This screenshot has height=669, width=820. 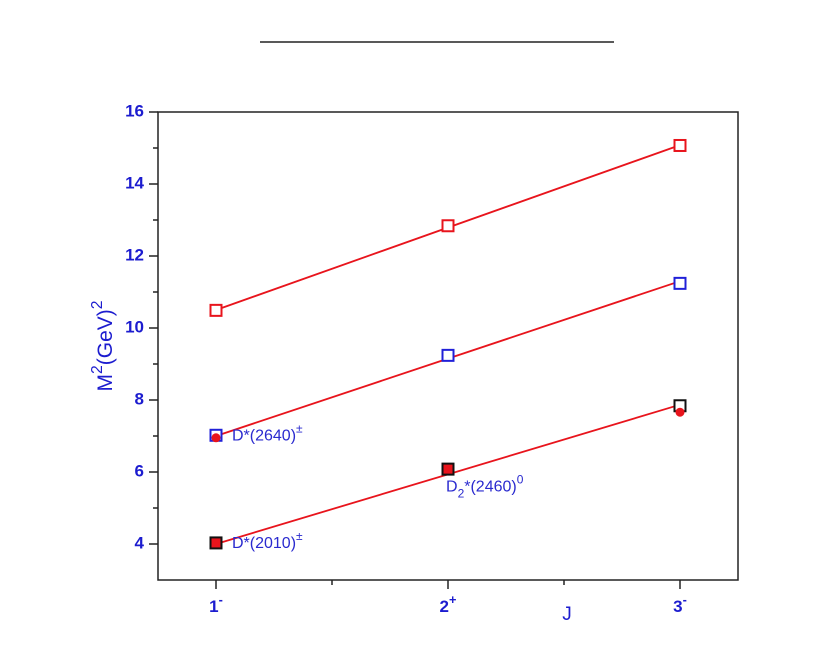 What do you see at coordinates (520, 480) in the screenshot?
I see `text-part: 0` at bounding box center [520, 480].